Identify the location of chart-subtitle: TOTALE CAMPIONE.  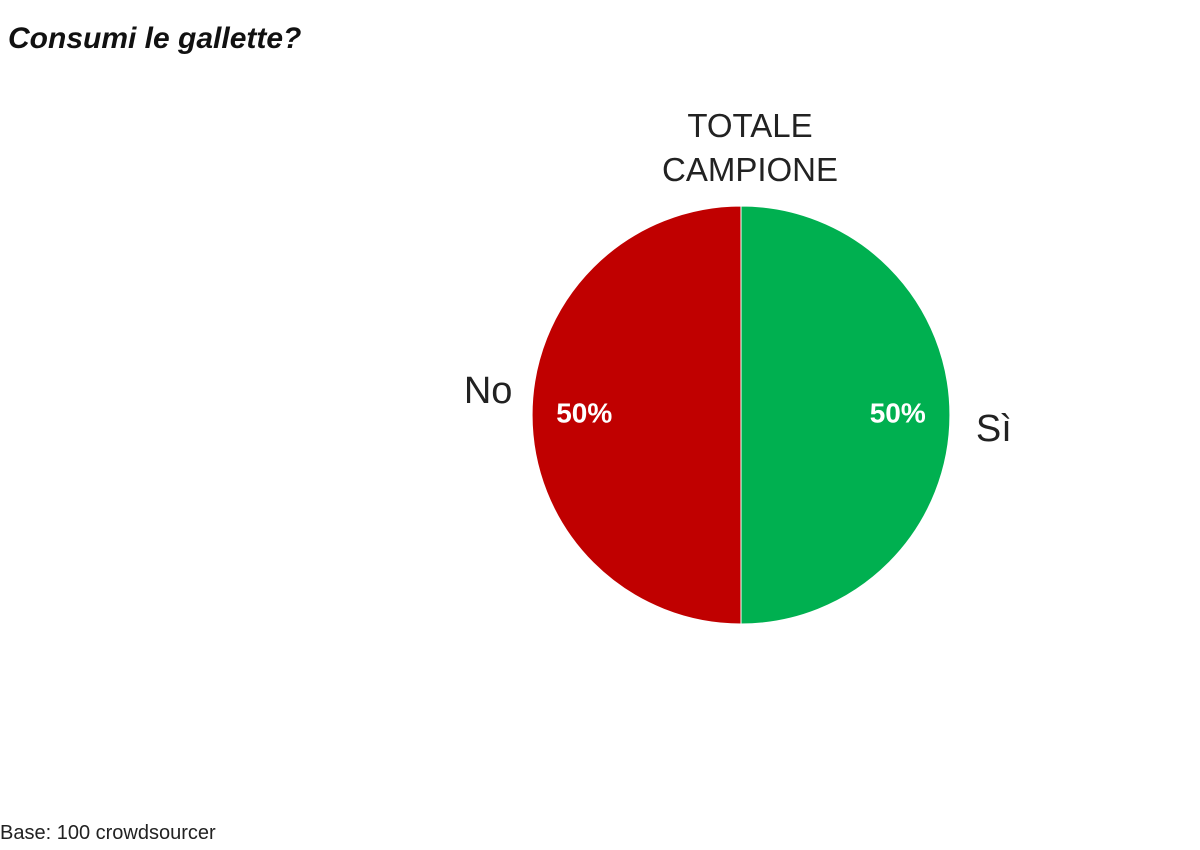
(750, 147).